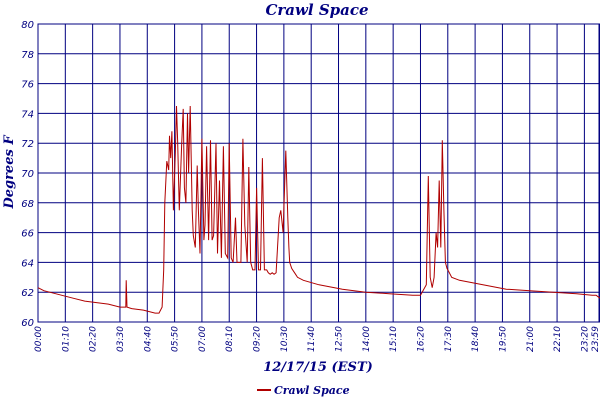 The image size is (600, 400). Describe the element at coordinates (27, 85) in the screenshot. I see `y-tick-label: 76` at that location.